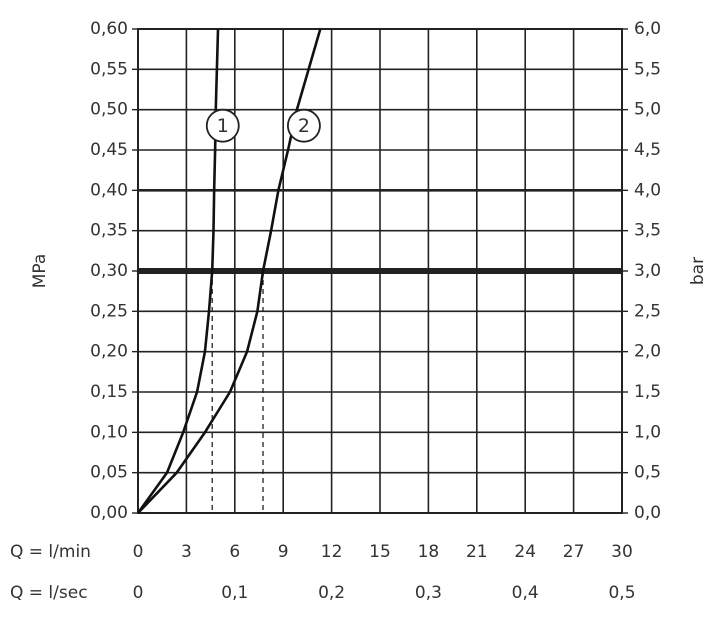 The height and width of the screenshot is (620, 723). Describe the element at coordinates (138, 552) in the screenshot. I see `x-tick-label: 0` at that location.